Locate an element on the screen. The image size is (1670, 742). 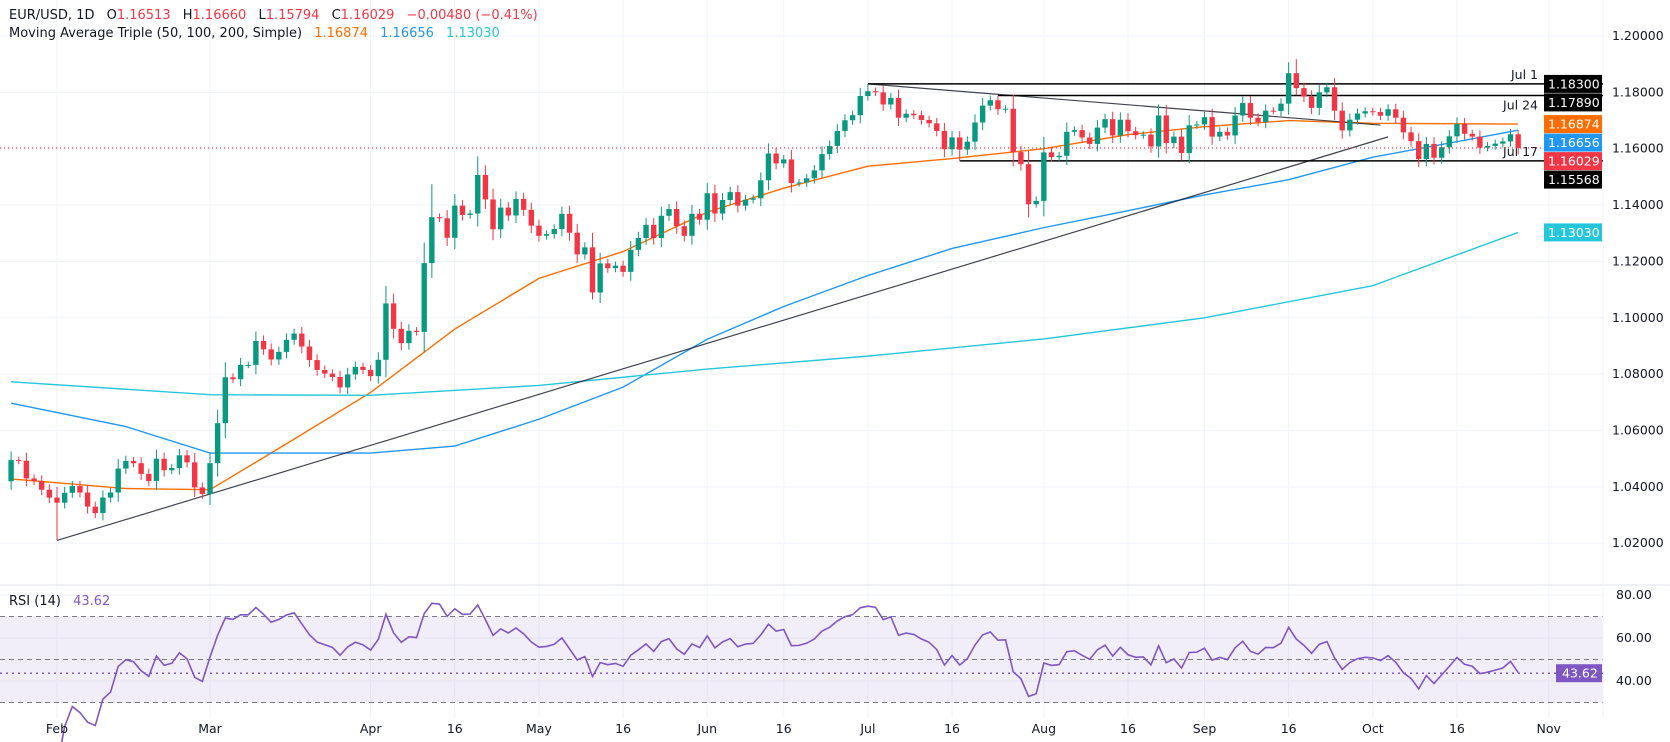
price-tag-text: 1.16874 is located at coordinates (1574, 124).